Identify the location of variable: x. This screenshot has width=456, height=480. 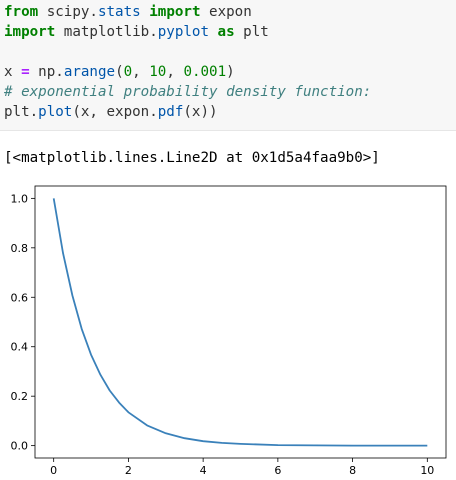
(13, 72).